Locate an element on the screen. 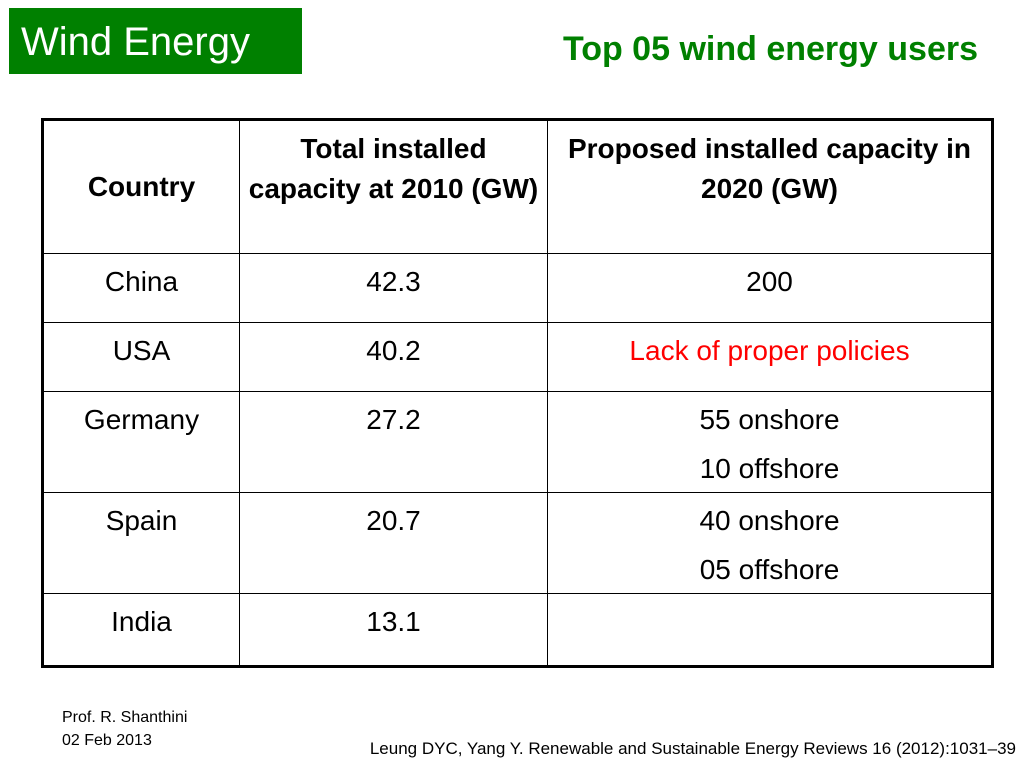 This screenshot has height=768, width=1024. presentation-date: 02 Feb 2013 is located at coordinates (107, 740).